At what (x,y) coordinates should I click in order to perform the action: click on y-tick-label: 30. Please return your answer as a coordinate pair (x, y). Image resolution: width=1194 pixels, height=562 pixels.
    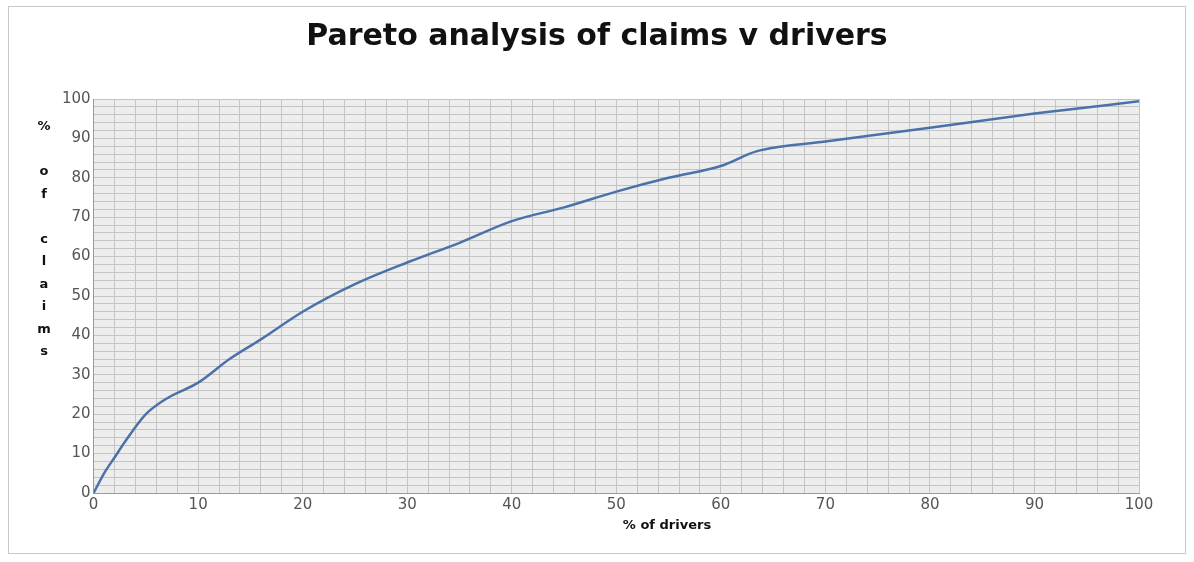
    Looking at the image, I should click on (81, 373).